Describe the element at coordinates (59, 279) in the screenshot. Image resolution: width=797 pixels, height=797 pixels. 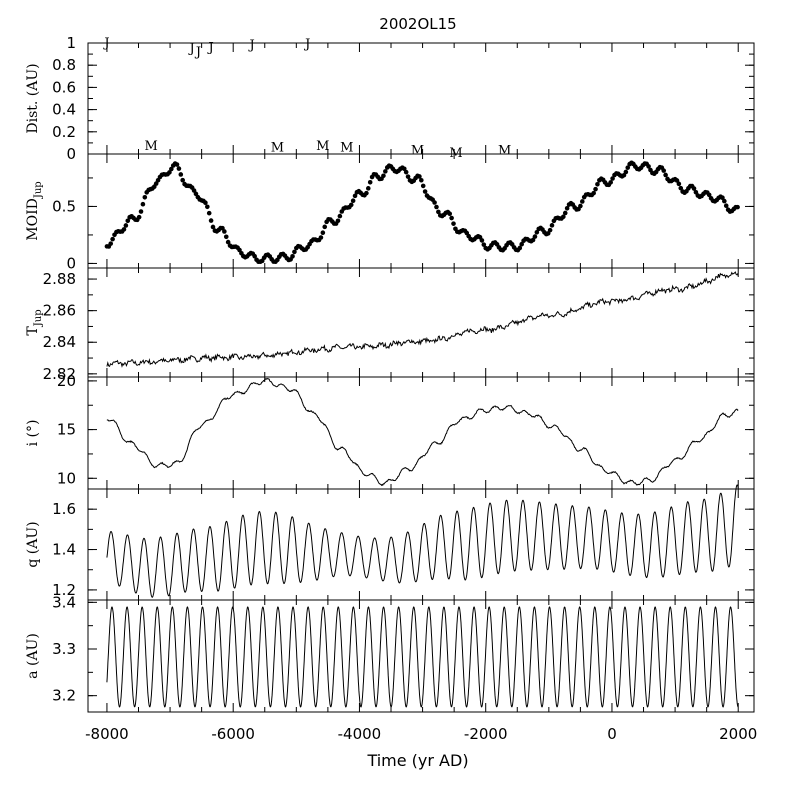
I see `tjup-ytick-label: 2.88` at that location.